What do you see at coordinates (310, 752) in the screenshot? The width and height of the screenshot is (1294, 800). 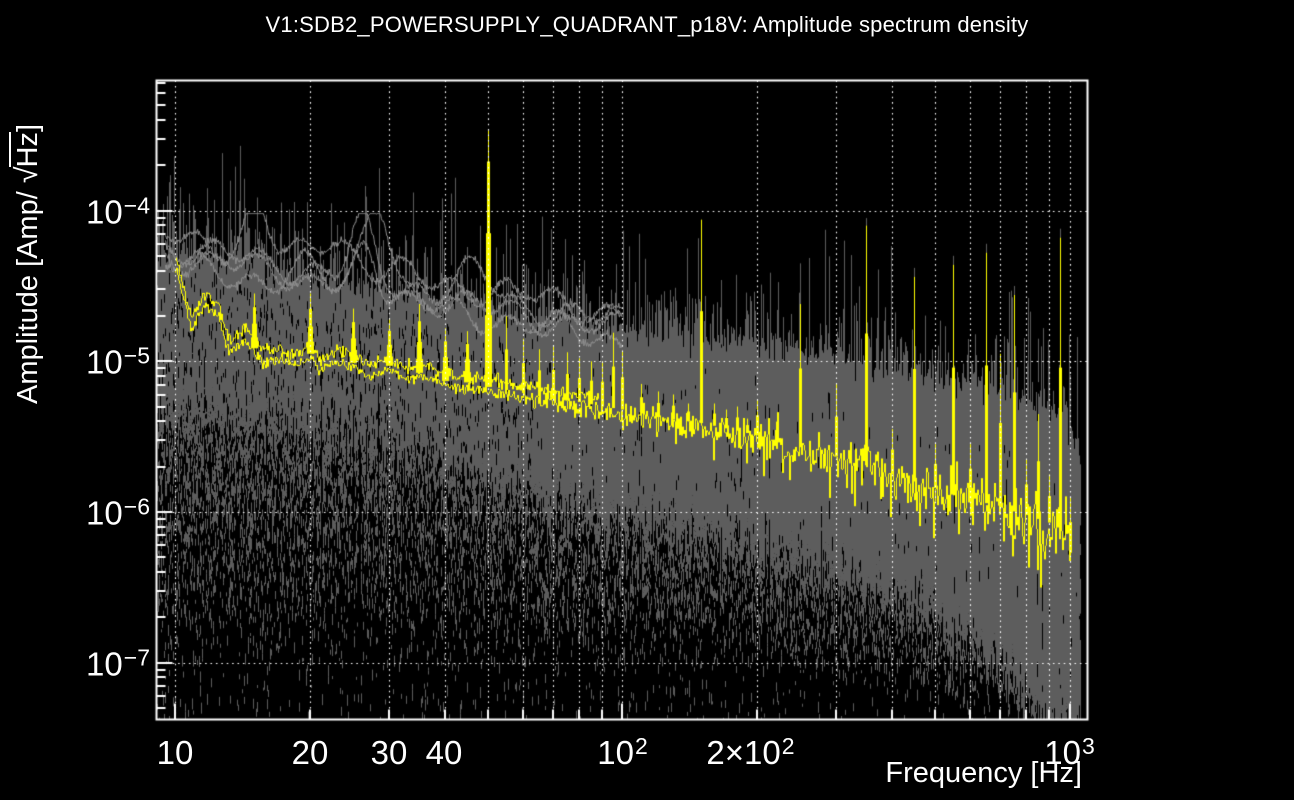 I see `x-tick-label-20: 20` at bounding box center [310, 752].